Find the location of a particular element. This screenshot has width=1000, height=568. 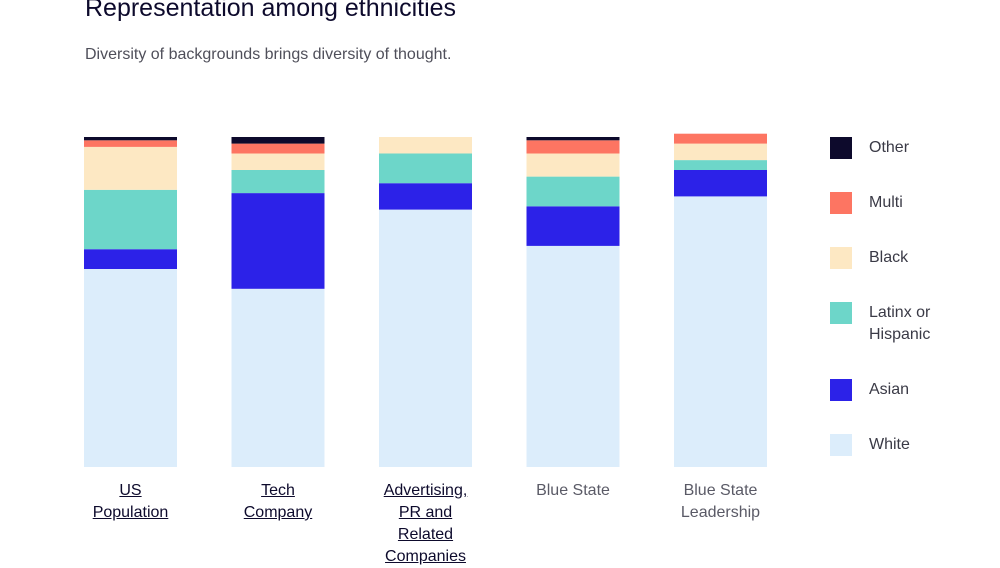

bar-segment-us-population-latinx-or-hispanic is located at coordinates (130, 219).